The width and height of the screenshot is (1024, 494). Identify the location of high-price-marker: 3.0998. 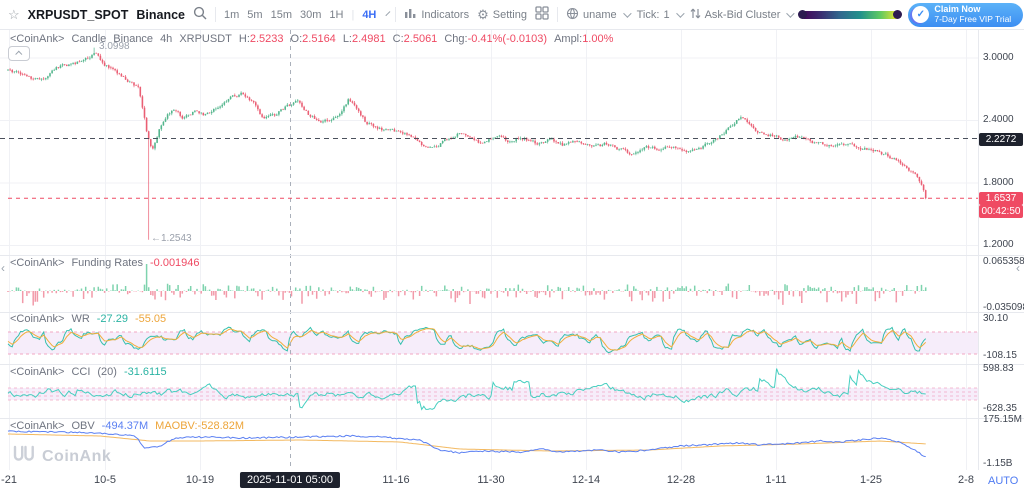
(114, 46).